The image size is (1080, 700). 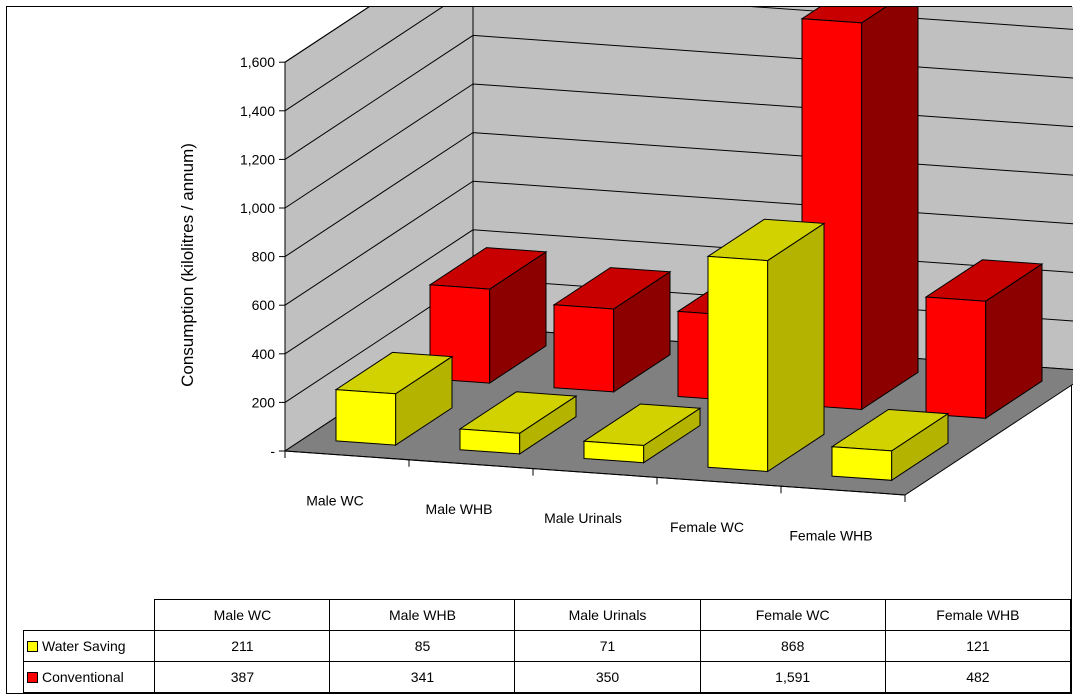 I want to click on table-header-cell: Female WHB, so click(x=978, y=615).